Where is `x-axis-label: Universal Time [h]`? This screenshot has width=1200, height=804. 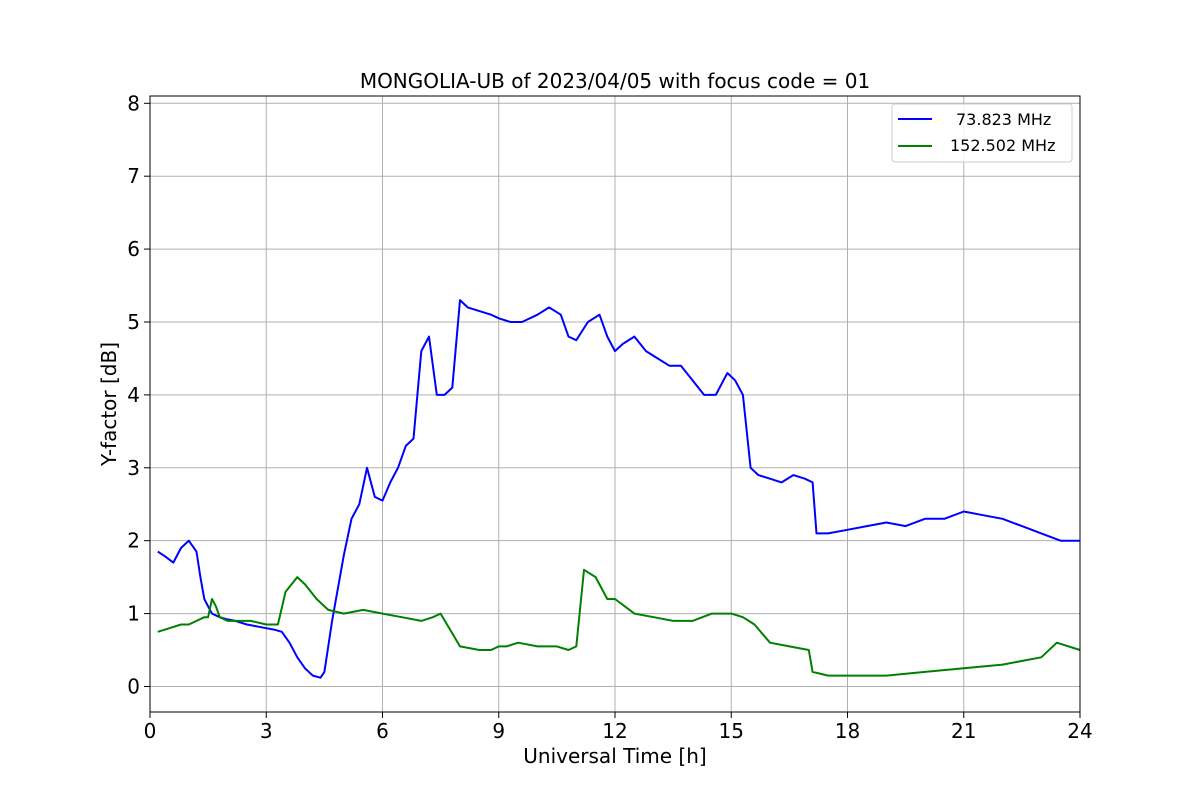
x-axis-label: Universal Time [h] is located at coordinates (614, 756).